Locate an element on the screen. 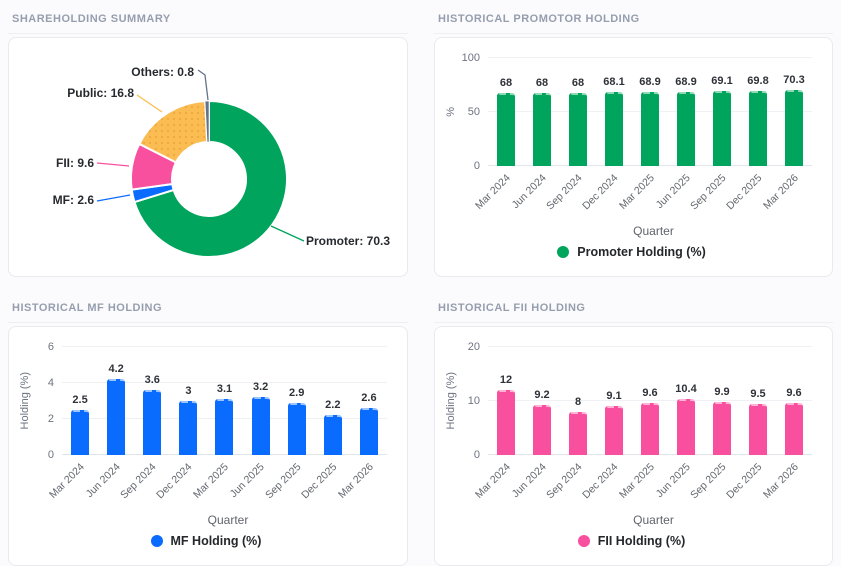 The width and height of the screenshot is (841, 566). bar-value-label: 3.6 is located at coordinates (152, 380).